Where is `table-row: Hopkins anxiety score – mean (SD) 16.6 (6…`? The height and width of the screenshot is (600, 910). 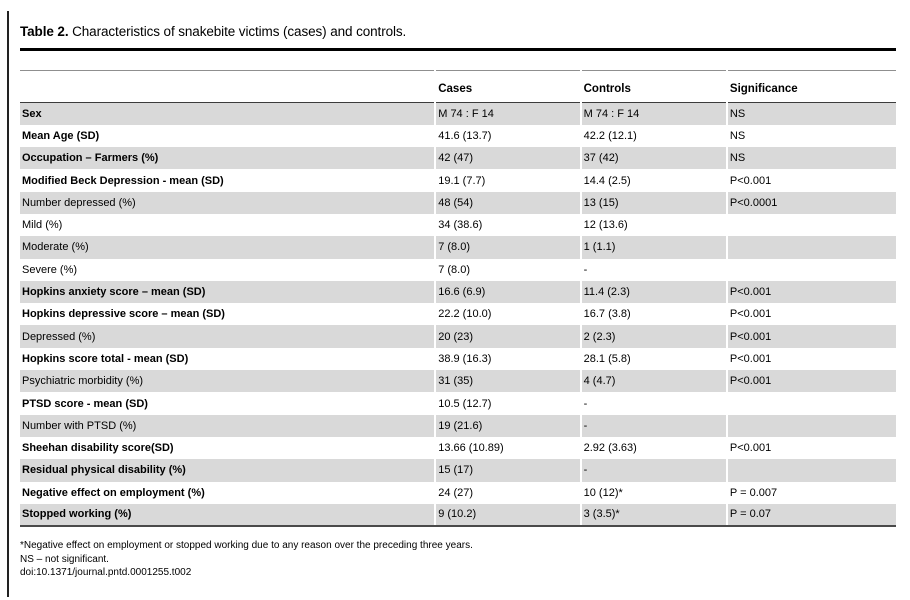 table-row: Hopkins anxiety score – mean (SD) 16.6 (6… is located at coordinates (458, 292).